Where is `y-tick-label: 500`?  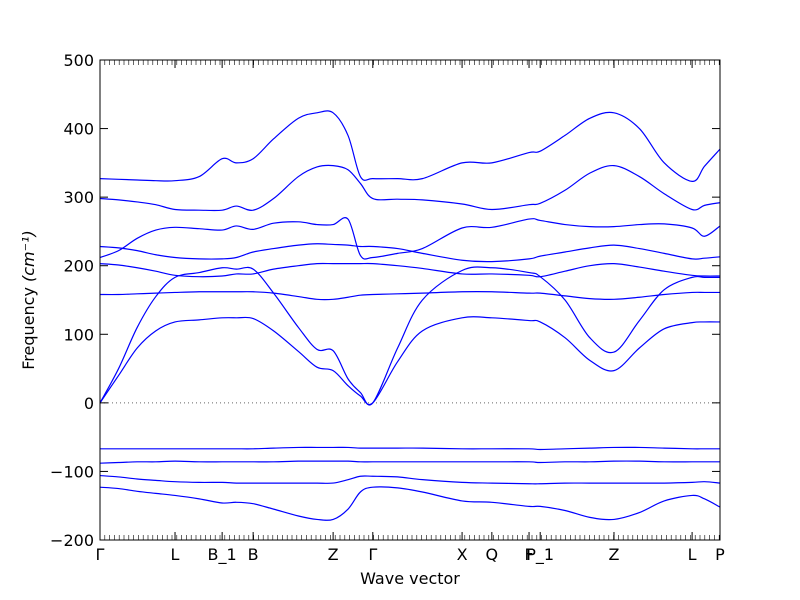
y-tick-label: 500 is located at coordinates (78, 60).